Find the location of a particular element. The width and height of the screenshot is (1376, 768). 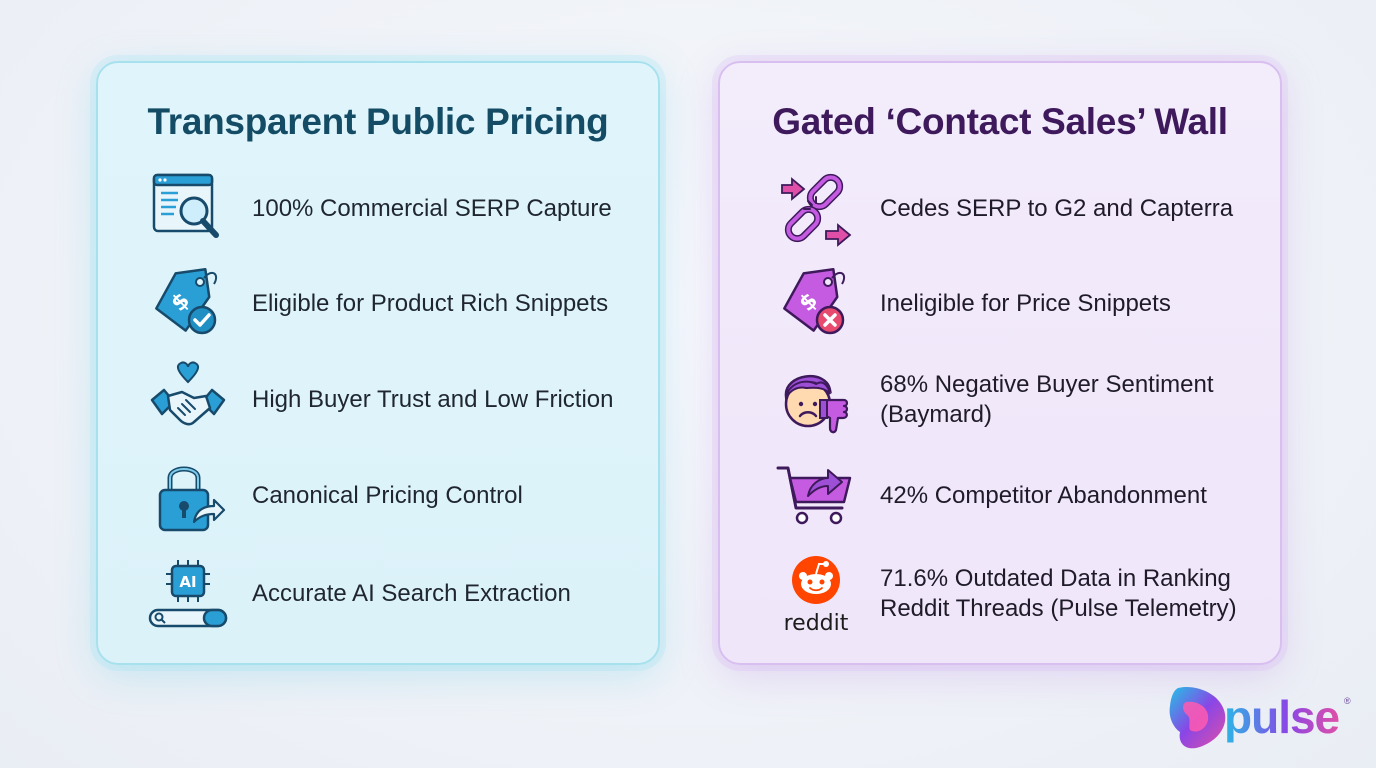

pulse-logo: pulse ® is located at coordinates (1259, 719).